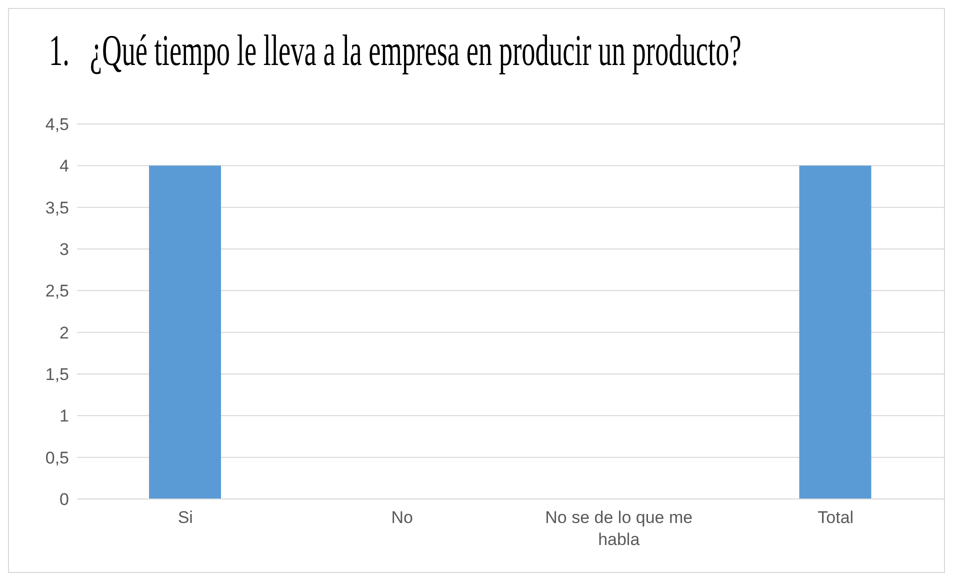 Image resolution: width=953 pixels, height=581 pixels. Describe the element at coordinates (185, 517) in the screenshot. I see `x-tick-label: Si` at that location.